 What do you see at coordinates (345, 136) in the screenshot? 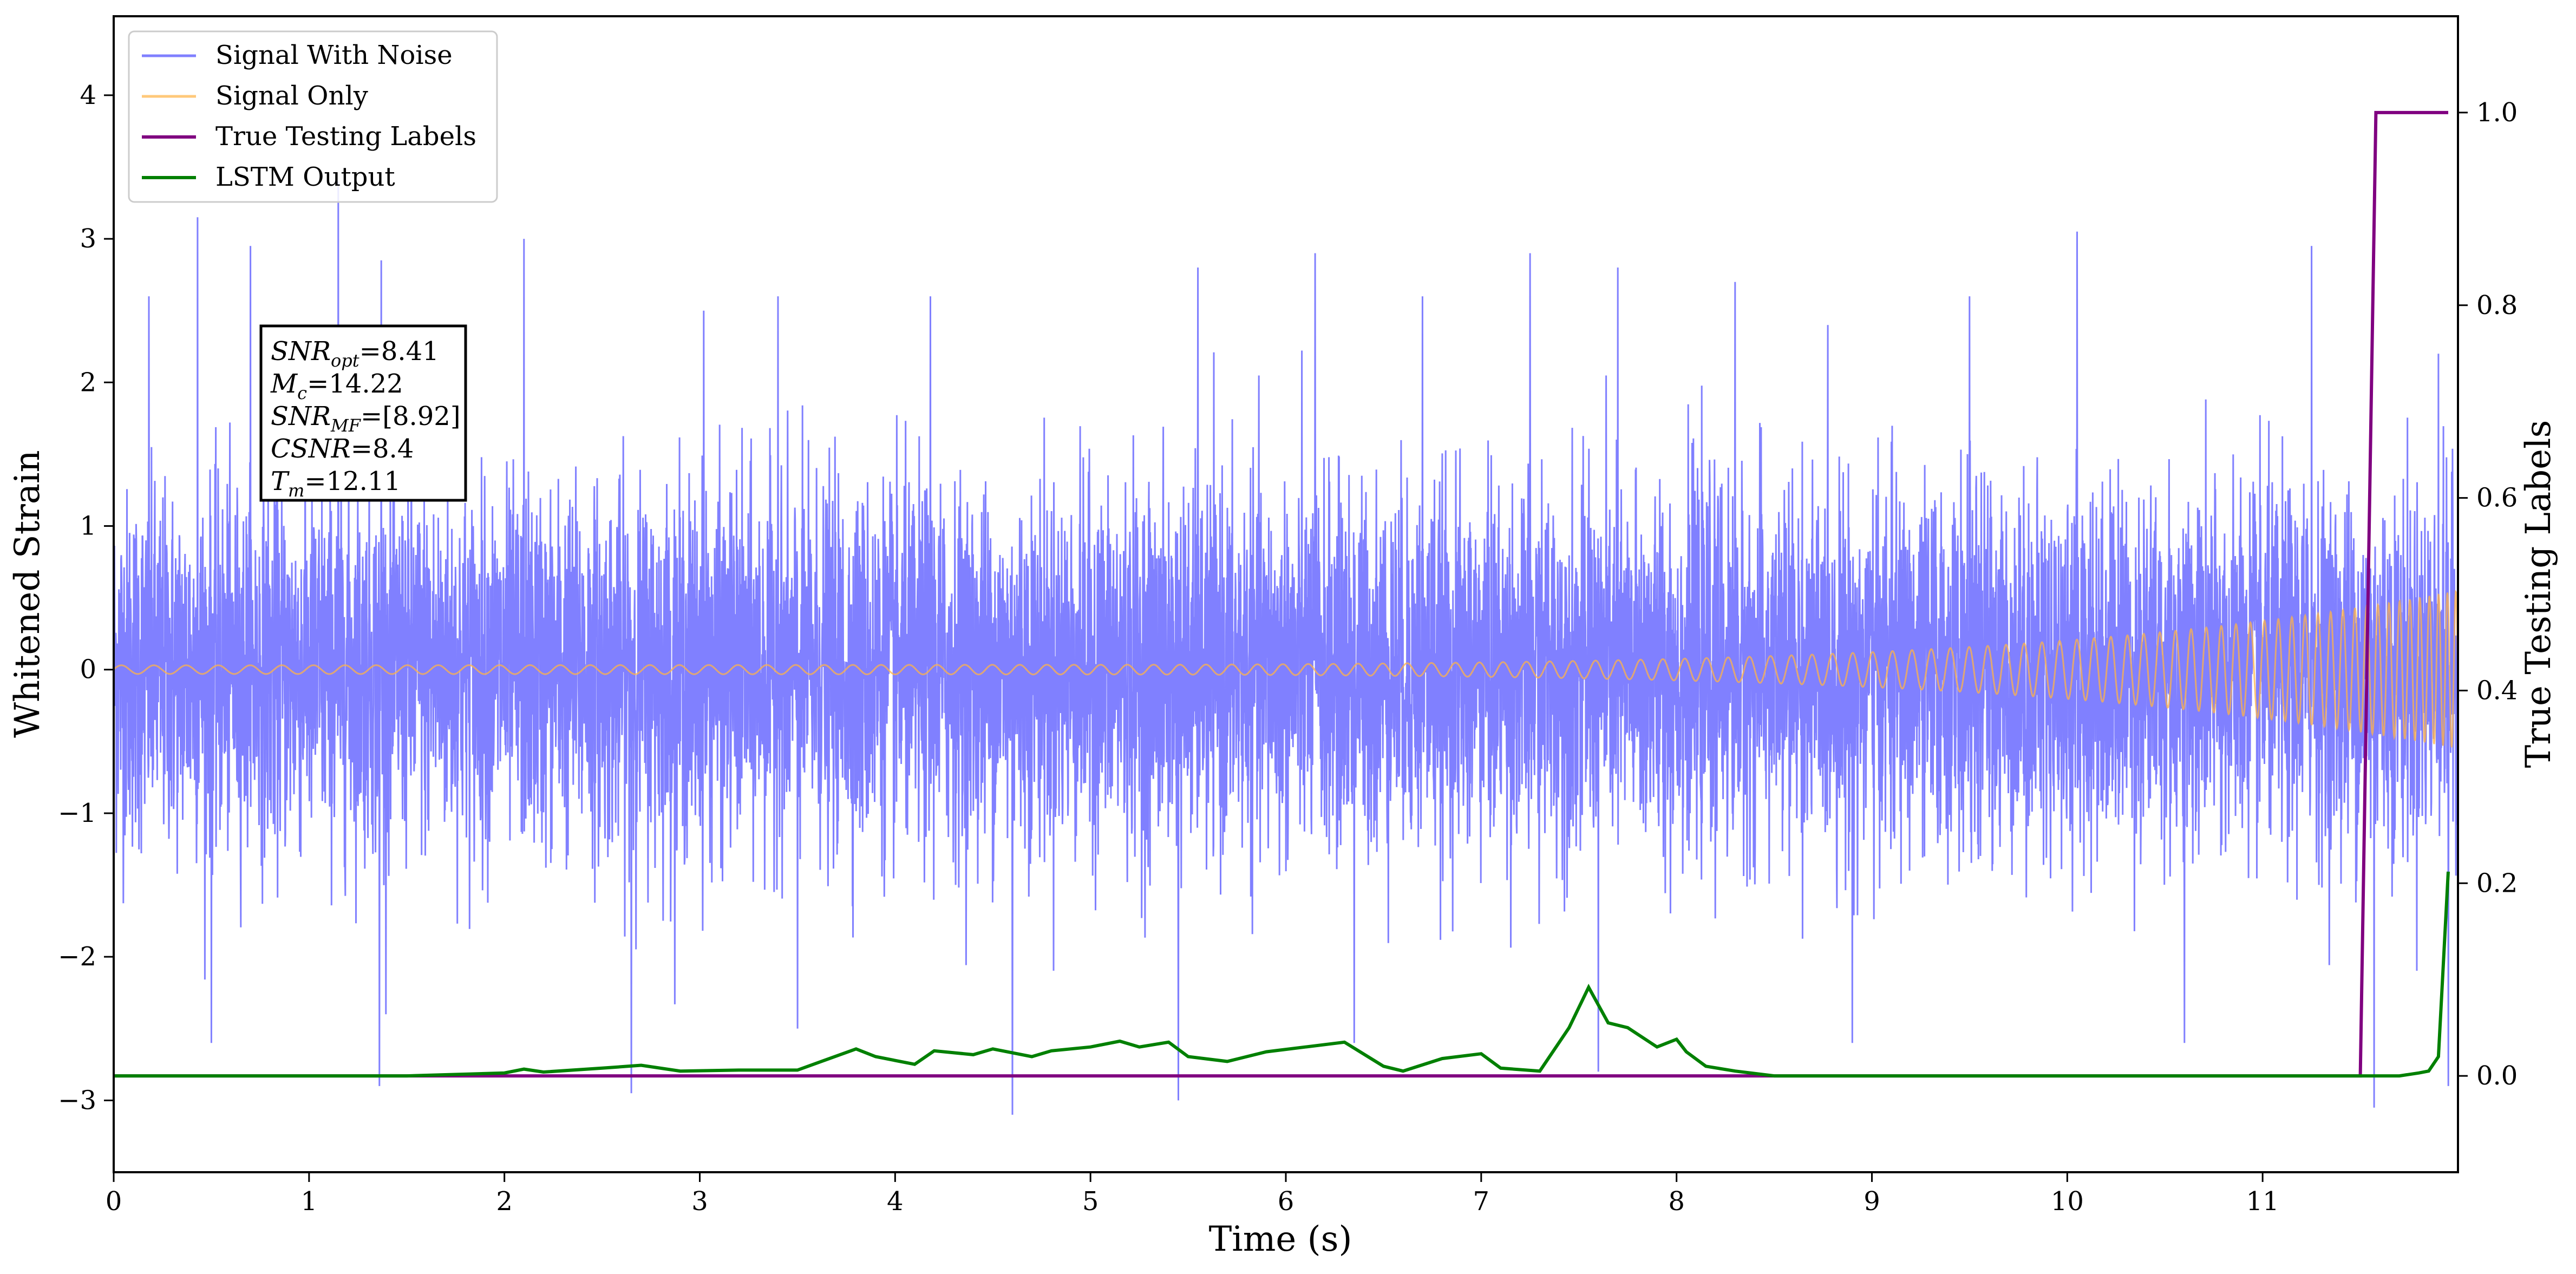
I see `legend-label-true-testing-labels: True Testing Labels` at bounding box center [345, 136].